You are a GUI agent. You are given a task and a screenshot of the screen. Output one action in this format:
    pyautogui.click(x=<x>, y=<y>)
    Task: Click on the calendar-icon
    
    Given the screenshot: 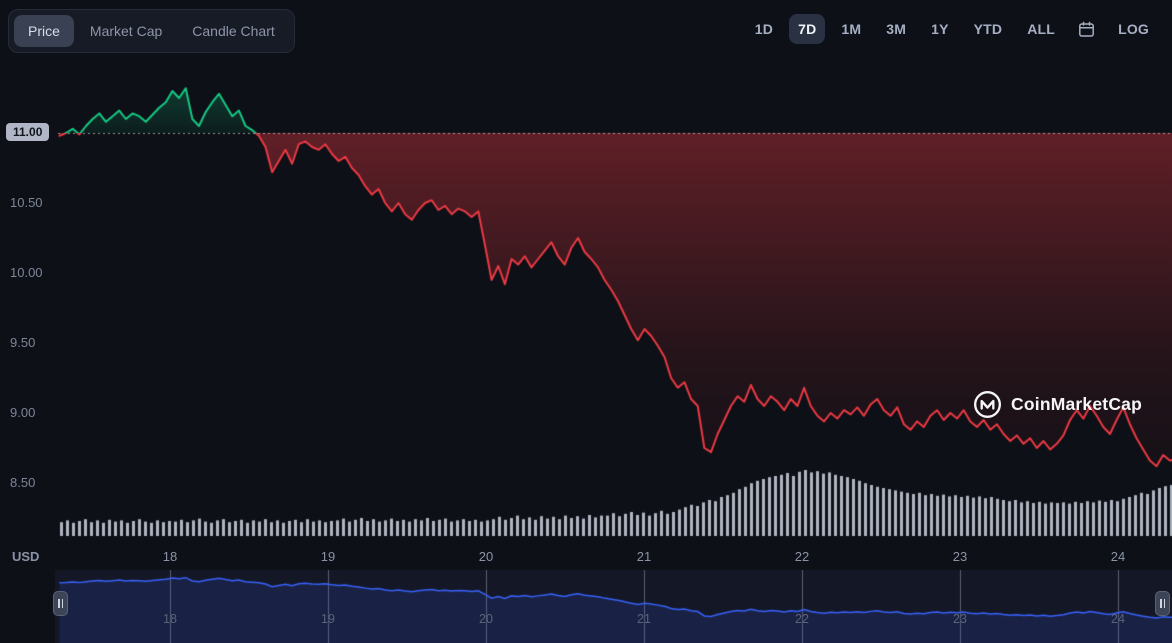 What is the action you would take?
    pyautogui.click(x=1087, y=29)
    